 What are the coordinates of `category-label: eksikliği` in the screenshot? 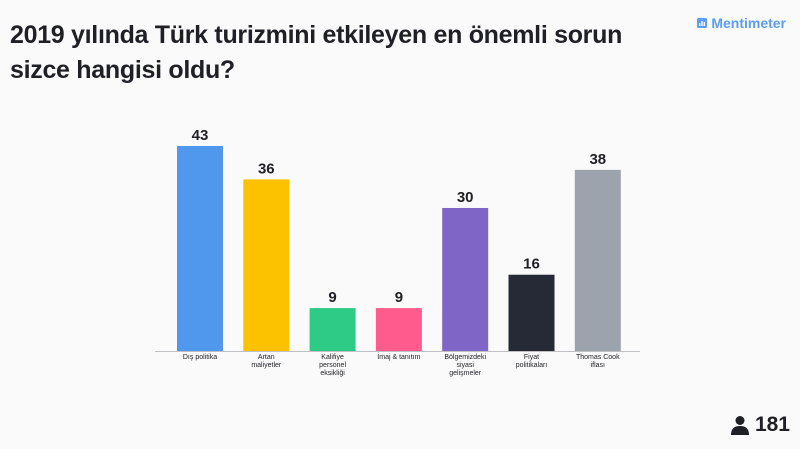 It's located at (332, 373).